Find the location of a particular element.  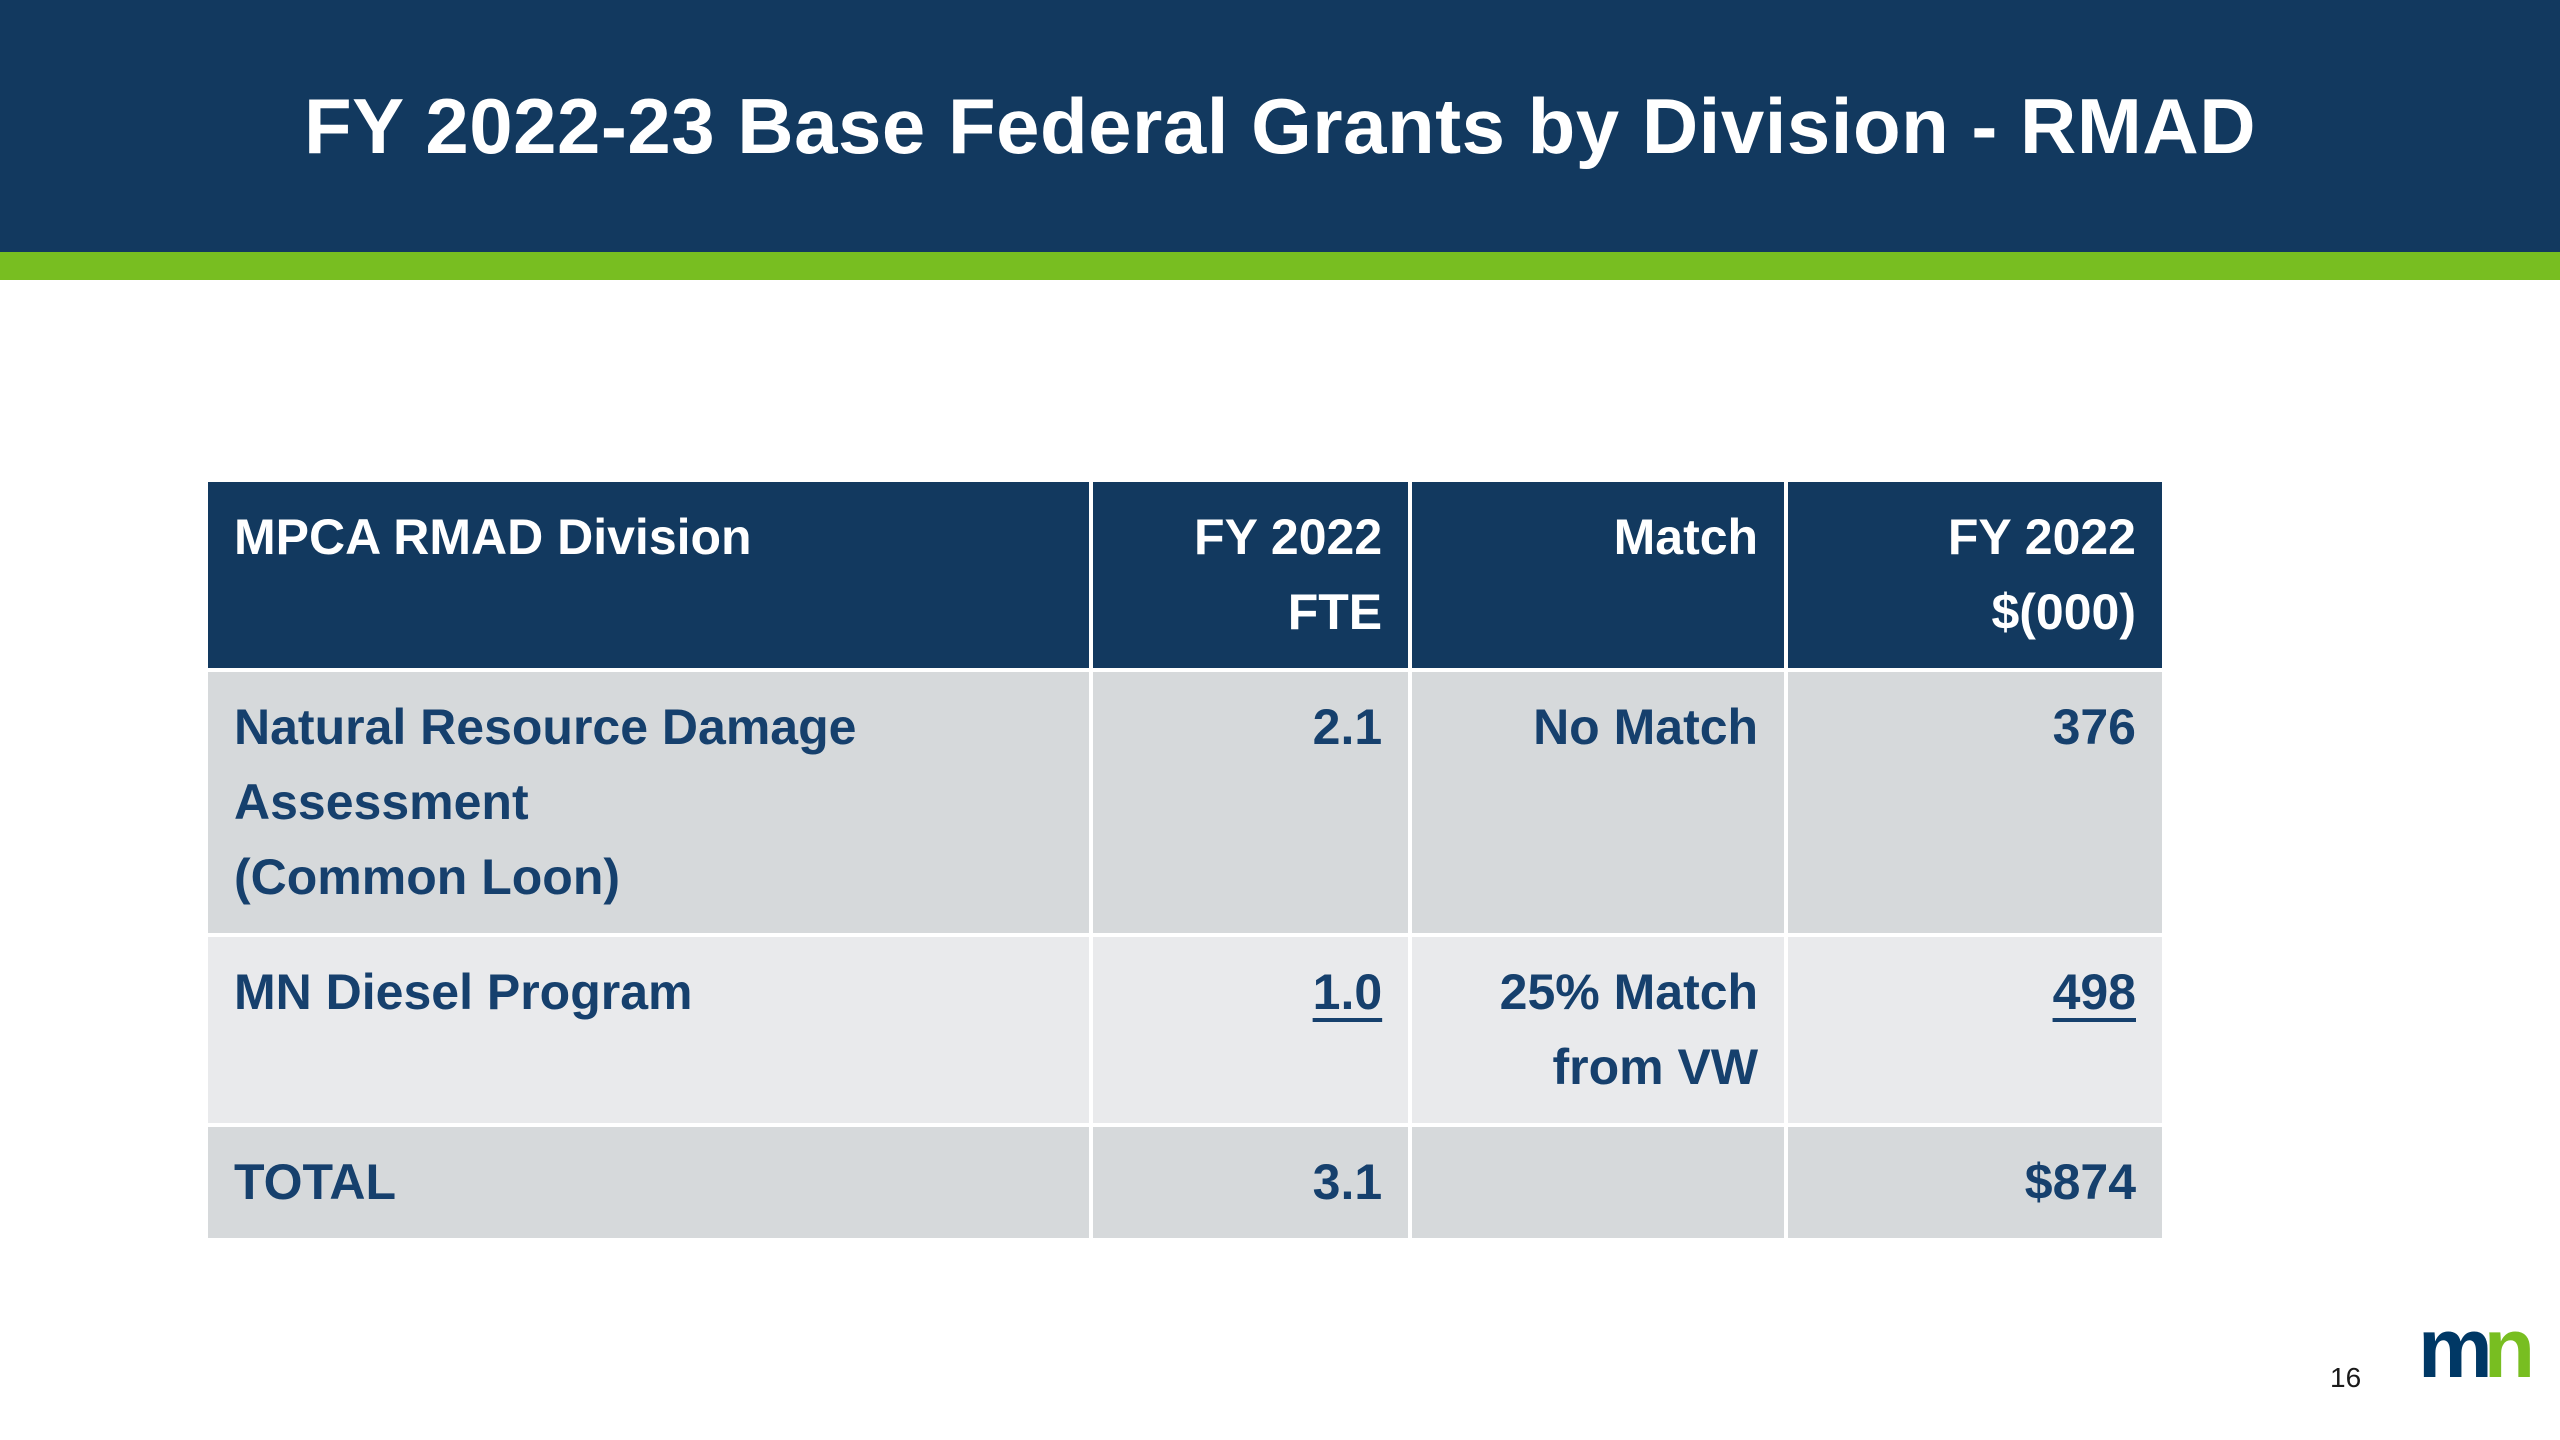

division-cell: TOTAL is located at coordinates (648, 1182).